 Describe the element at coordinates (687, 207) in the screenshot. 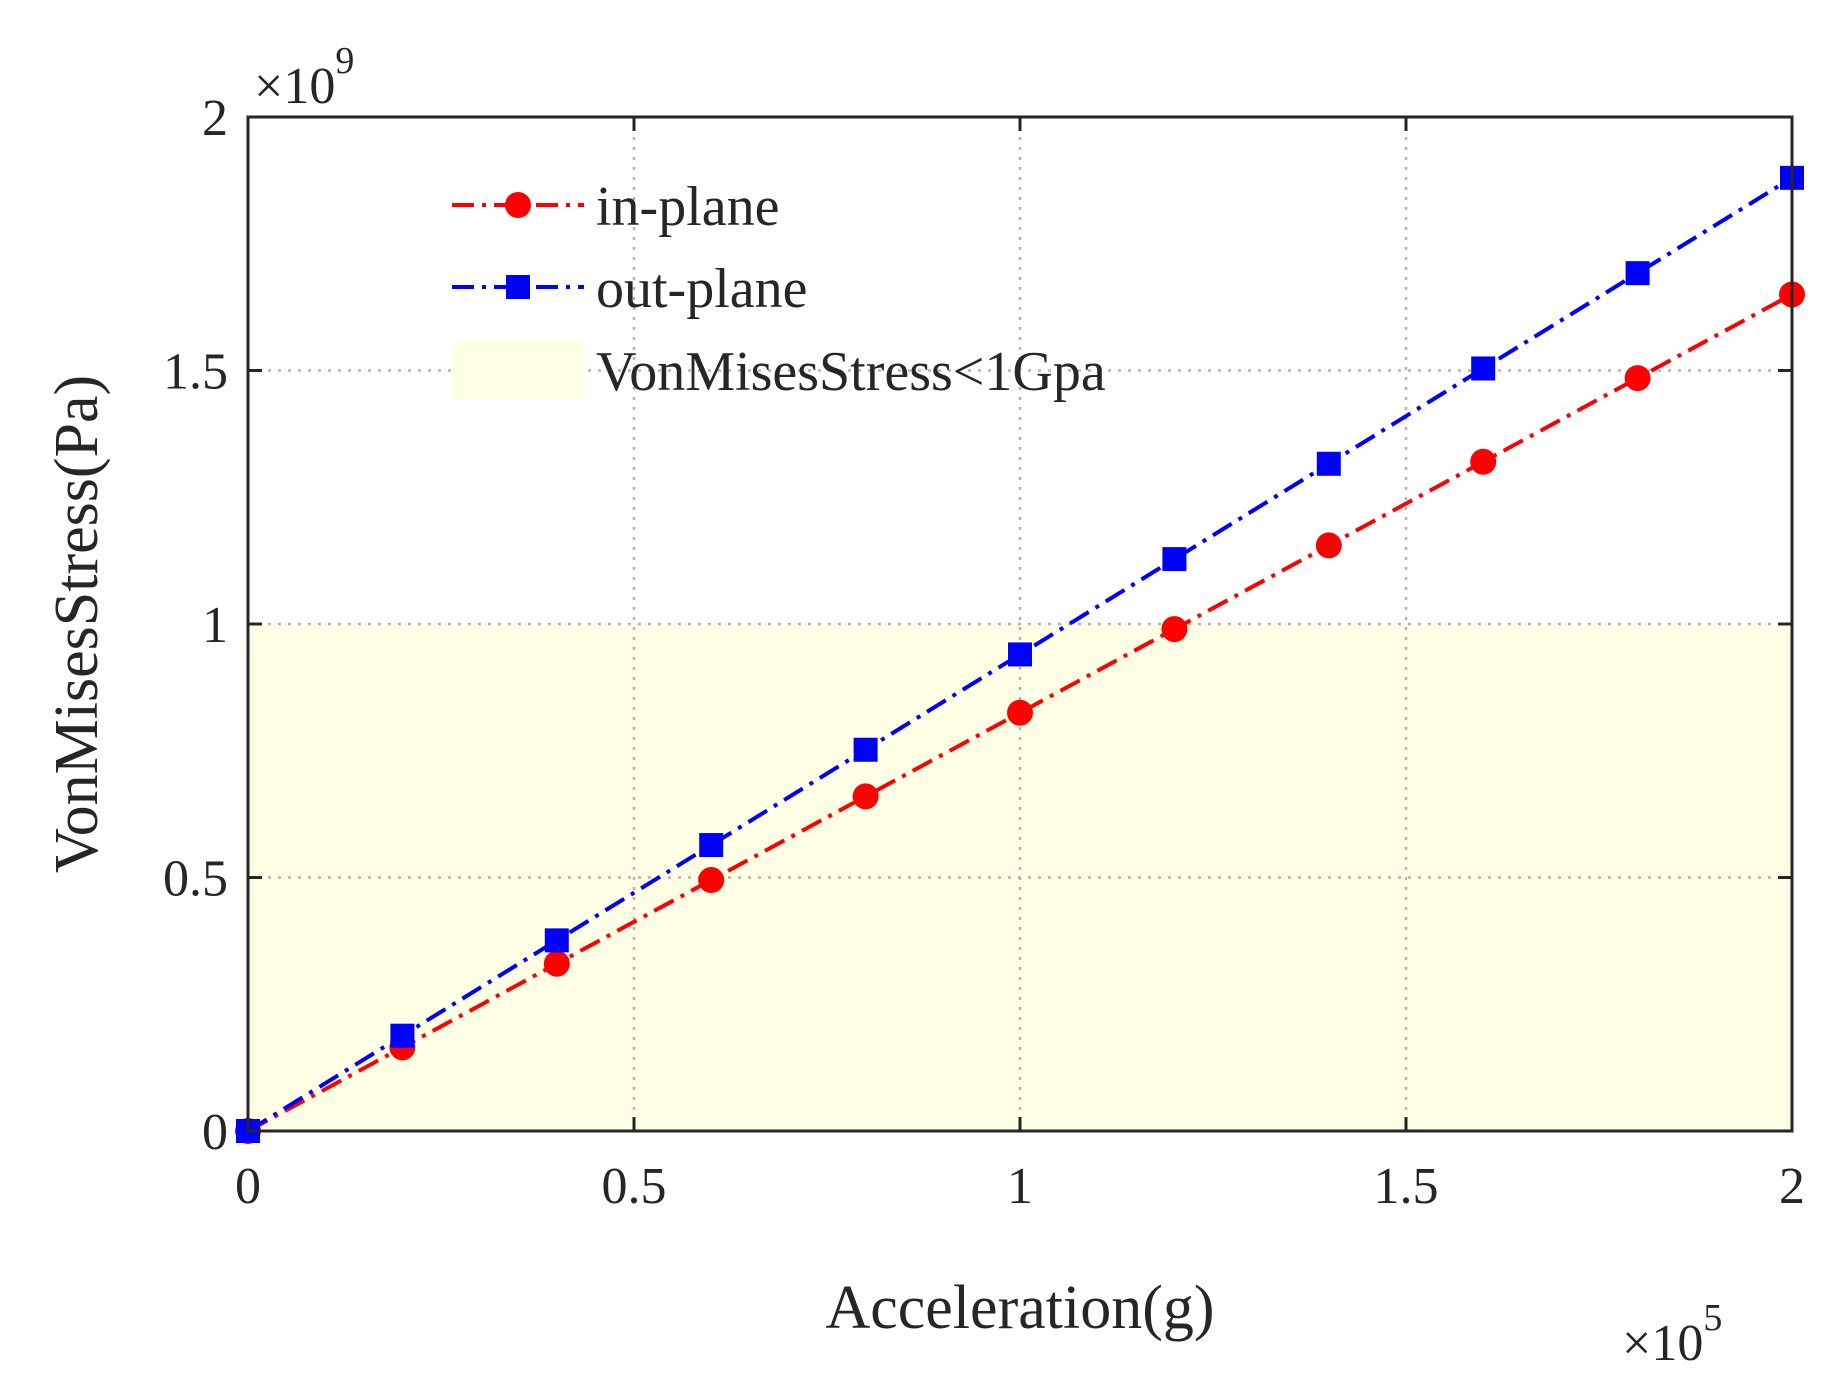

I see `legend-label-in-plane: in-plane` at that location.